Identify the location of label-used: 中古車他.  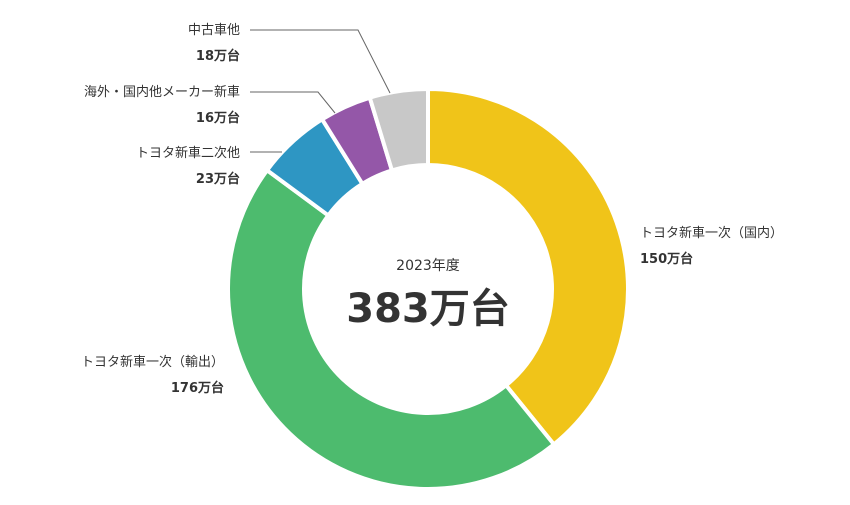
(214, 30).